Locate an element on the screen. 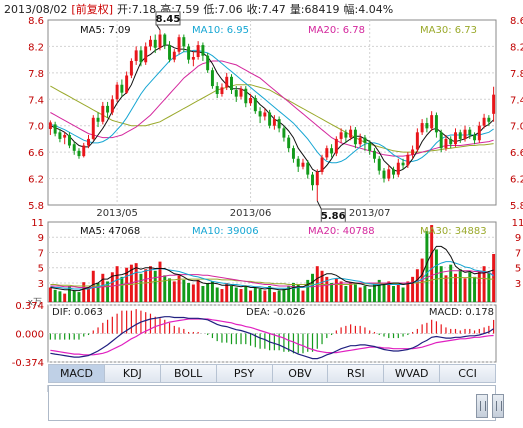 The image size is (523, 428). volume-legend-ma20: MA20: 40788 is located at coordinates (341, 231).